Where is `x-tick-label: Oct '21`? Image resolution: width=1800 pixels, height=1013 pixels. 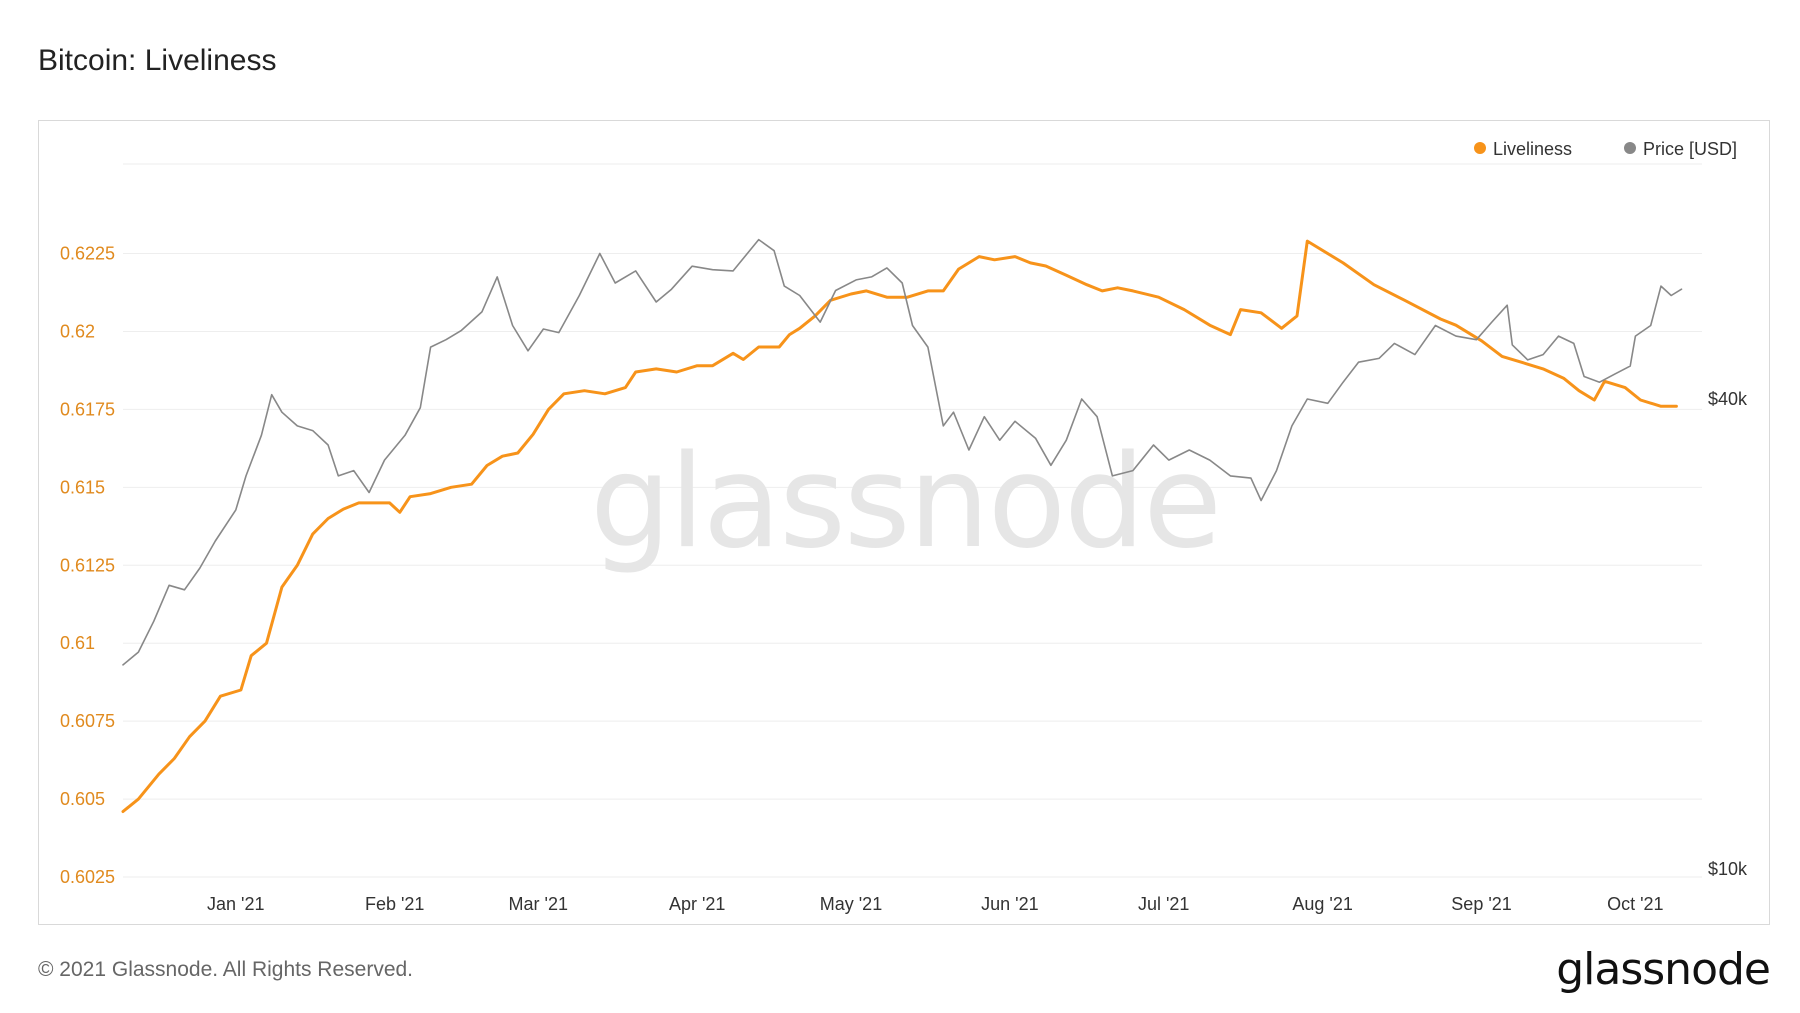 x-tick-label: Oct '21 is located at coordinates (1635, 904).